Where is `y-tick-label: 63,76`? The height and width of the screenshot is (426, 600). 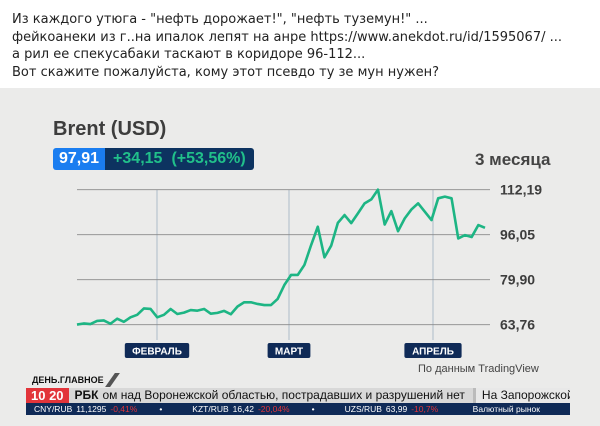
y-tick-label: 63,76 is located at coordinates (517, 325).